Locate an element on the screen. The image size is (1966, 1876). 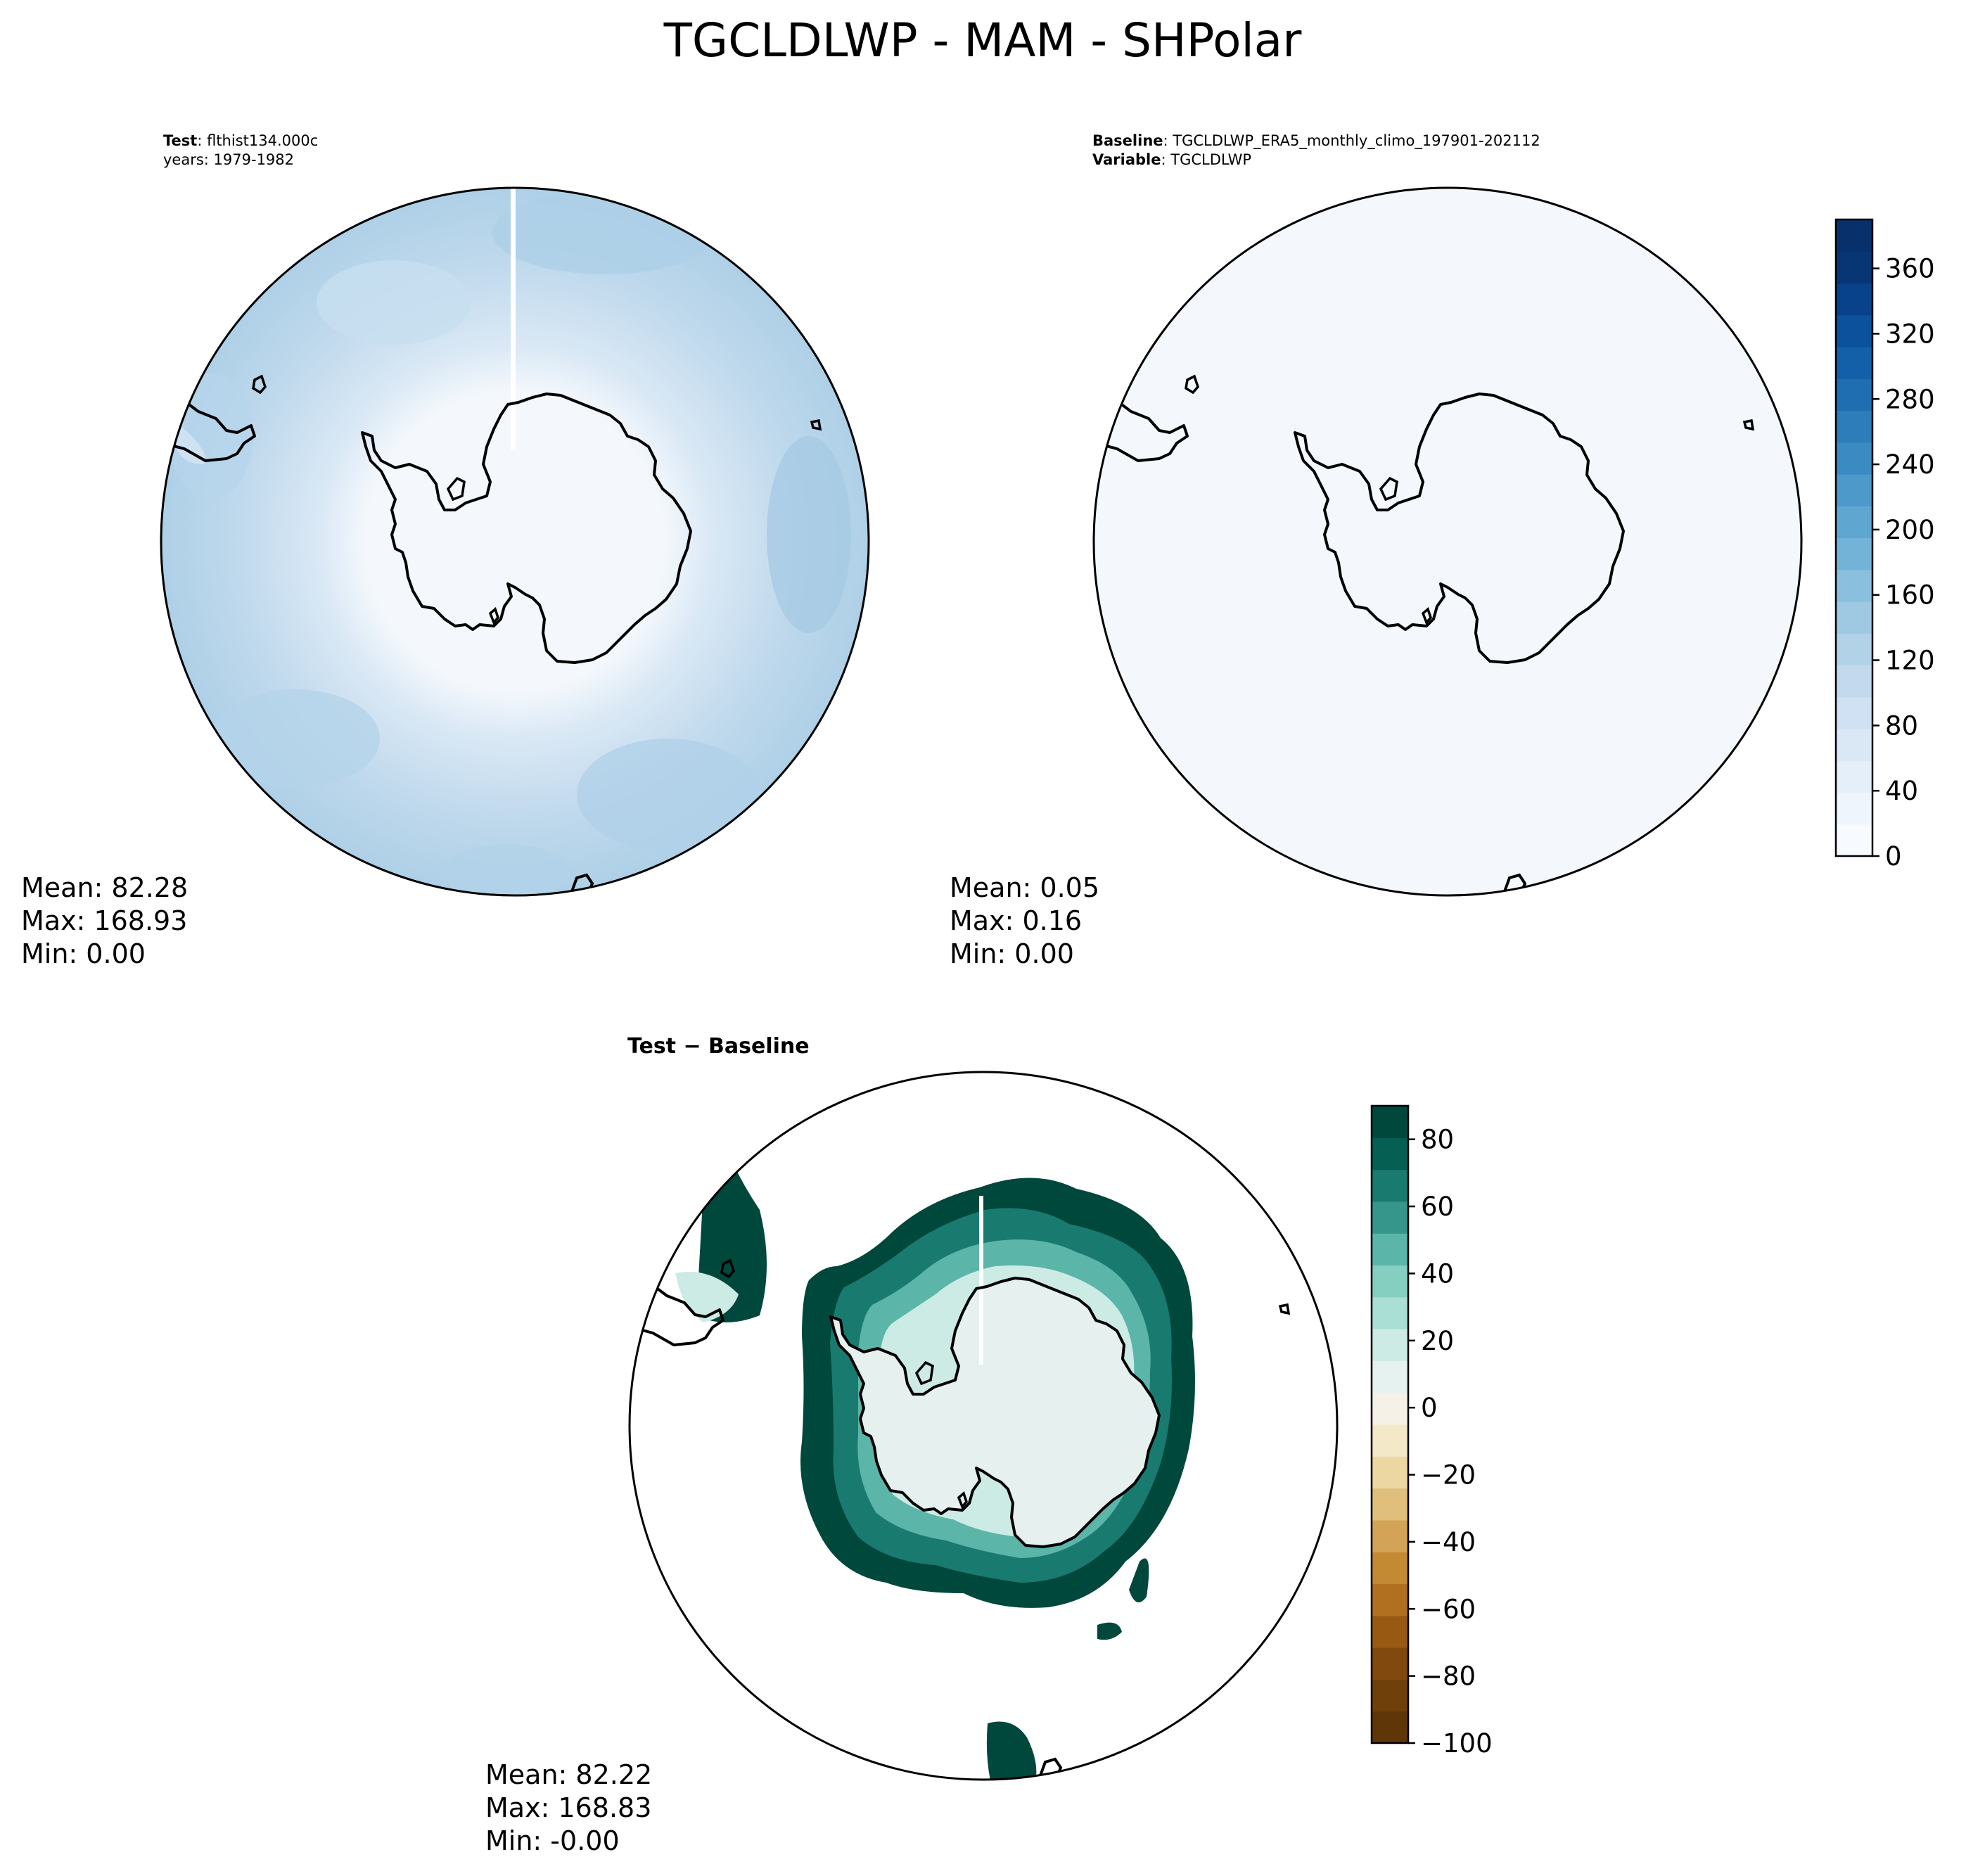
field-colorbar-frame is located at coordinates (1854, 537).